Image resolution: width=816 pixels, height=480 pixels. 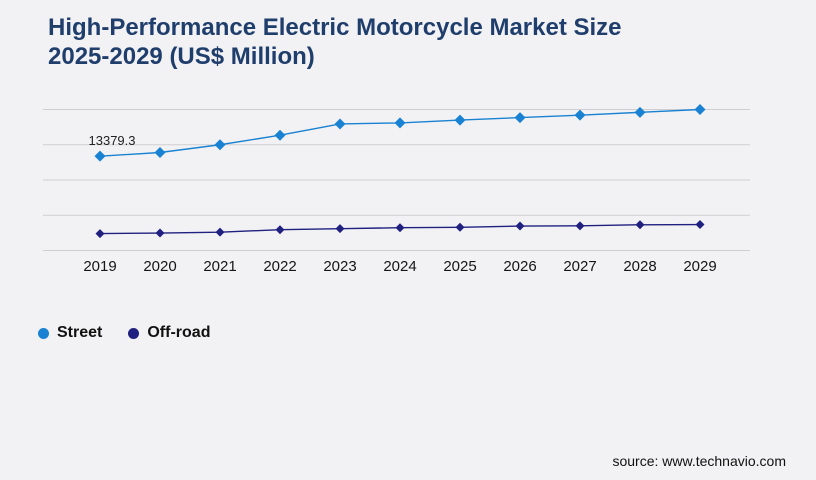 I want to click on x-axis-label: 2025, so click(x=459, y=266).